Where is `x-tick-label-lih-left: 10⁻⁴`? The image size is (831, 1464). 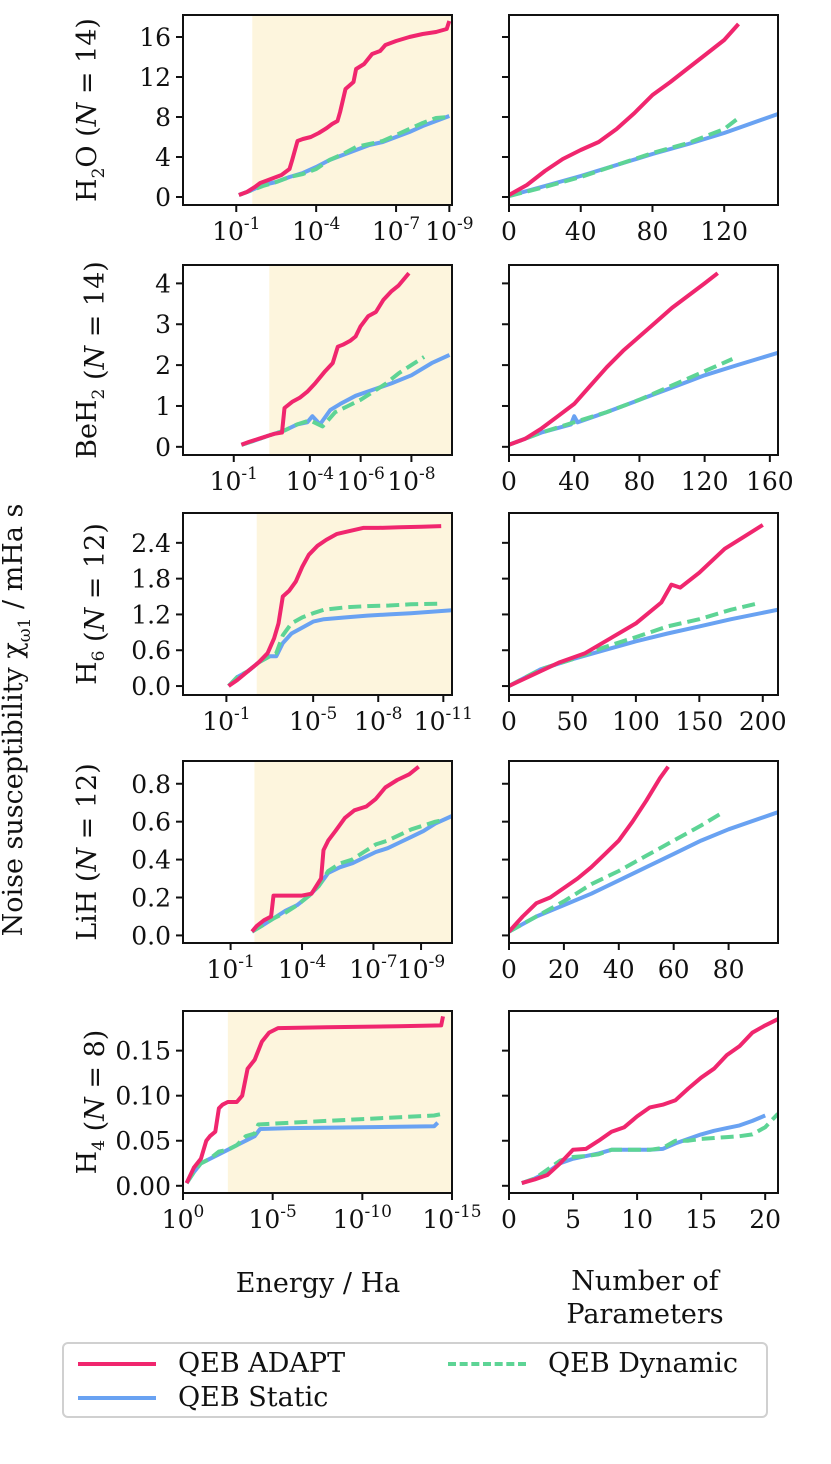 x-tick-label-lih-left: 10⁻⁴ is located at coordinates (302, 968).